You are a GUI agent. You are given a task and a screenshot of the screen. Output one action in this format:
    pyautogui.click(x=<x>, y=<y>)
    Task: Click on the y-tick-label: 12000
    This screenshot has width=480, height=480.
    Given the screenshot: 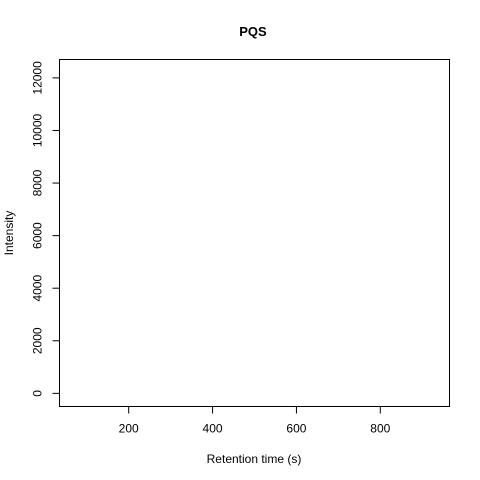 What is the action you would take?
    pyautogui.click(x=38, y=78)
    